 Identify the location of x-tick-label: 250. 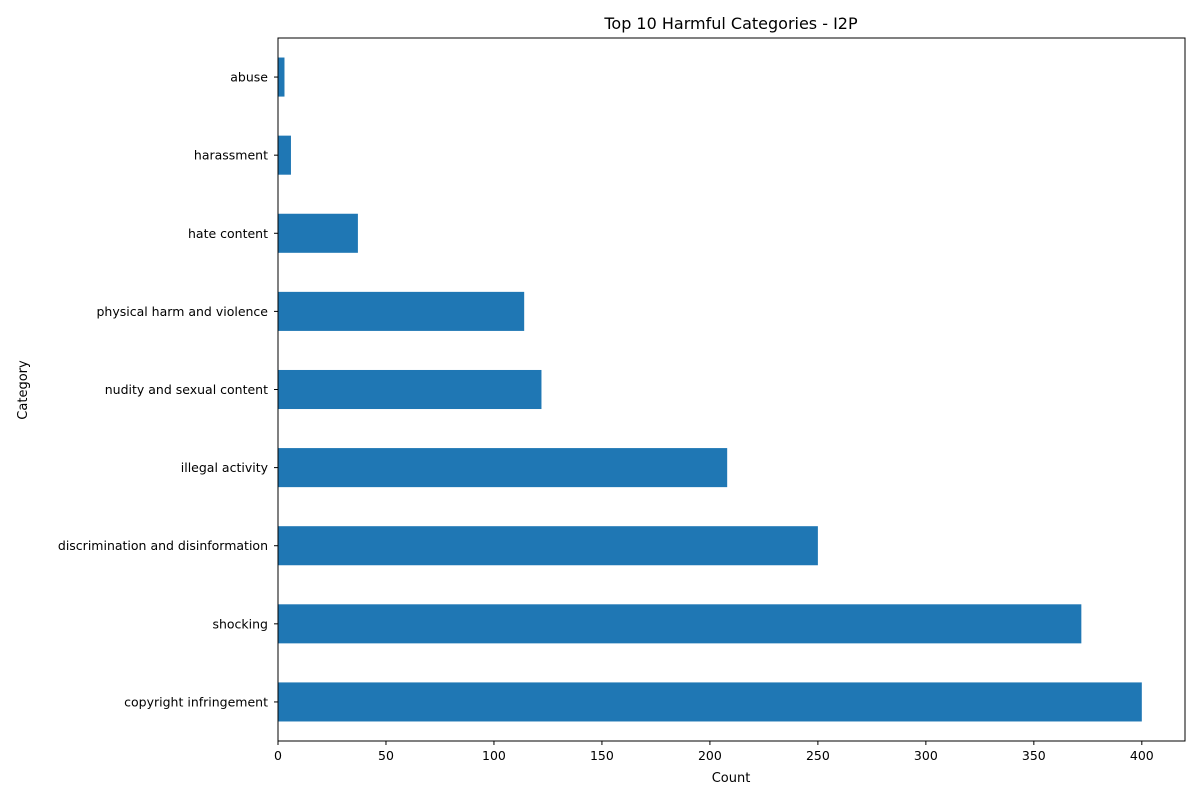
(818, 755).